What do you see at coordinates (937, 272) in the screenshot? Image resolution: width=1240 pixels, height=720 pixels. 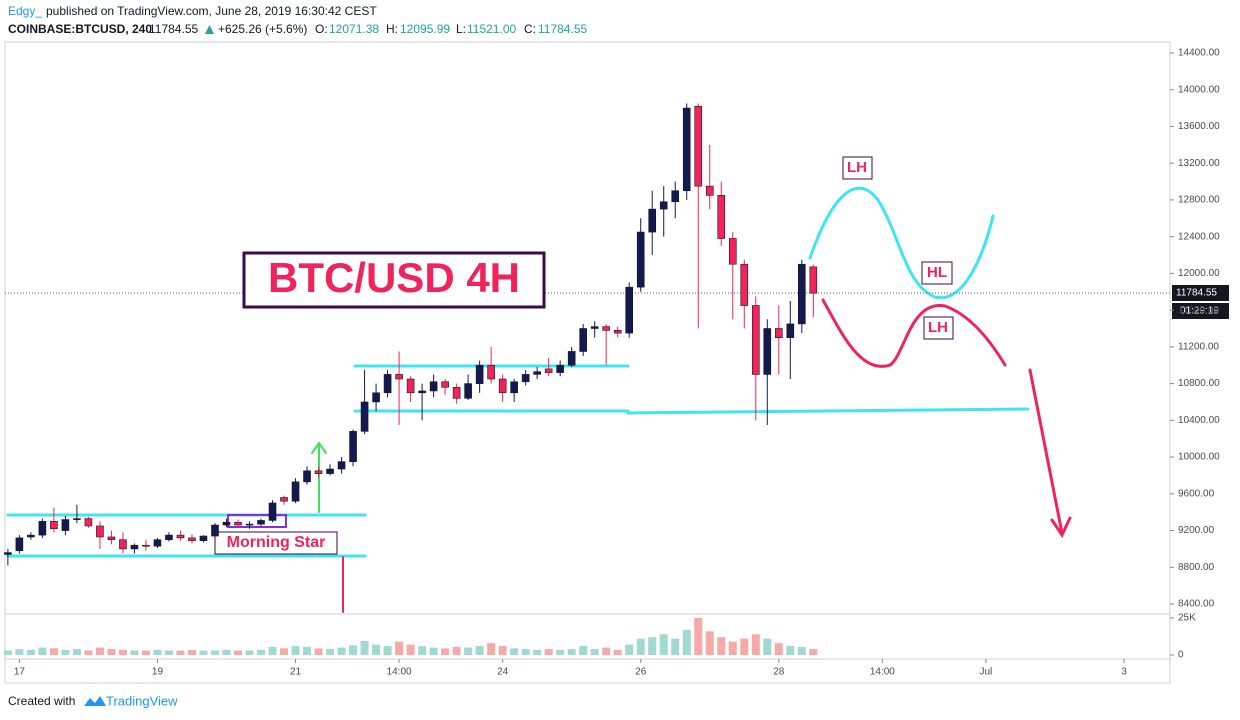 I see `swing-label: HL` at bounding box center [937, 272].